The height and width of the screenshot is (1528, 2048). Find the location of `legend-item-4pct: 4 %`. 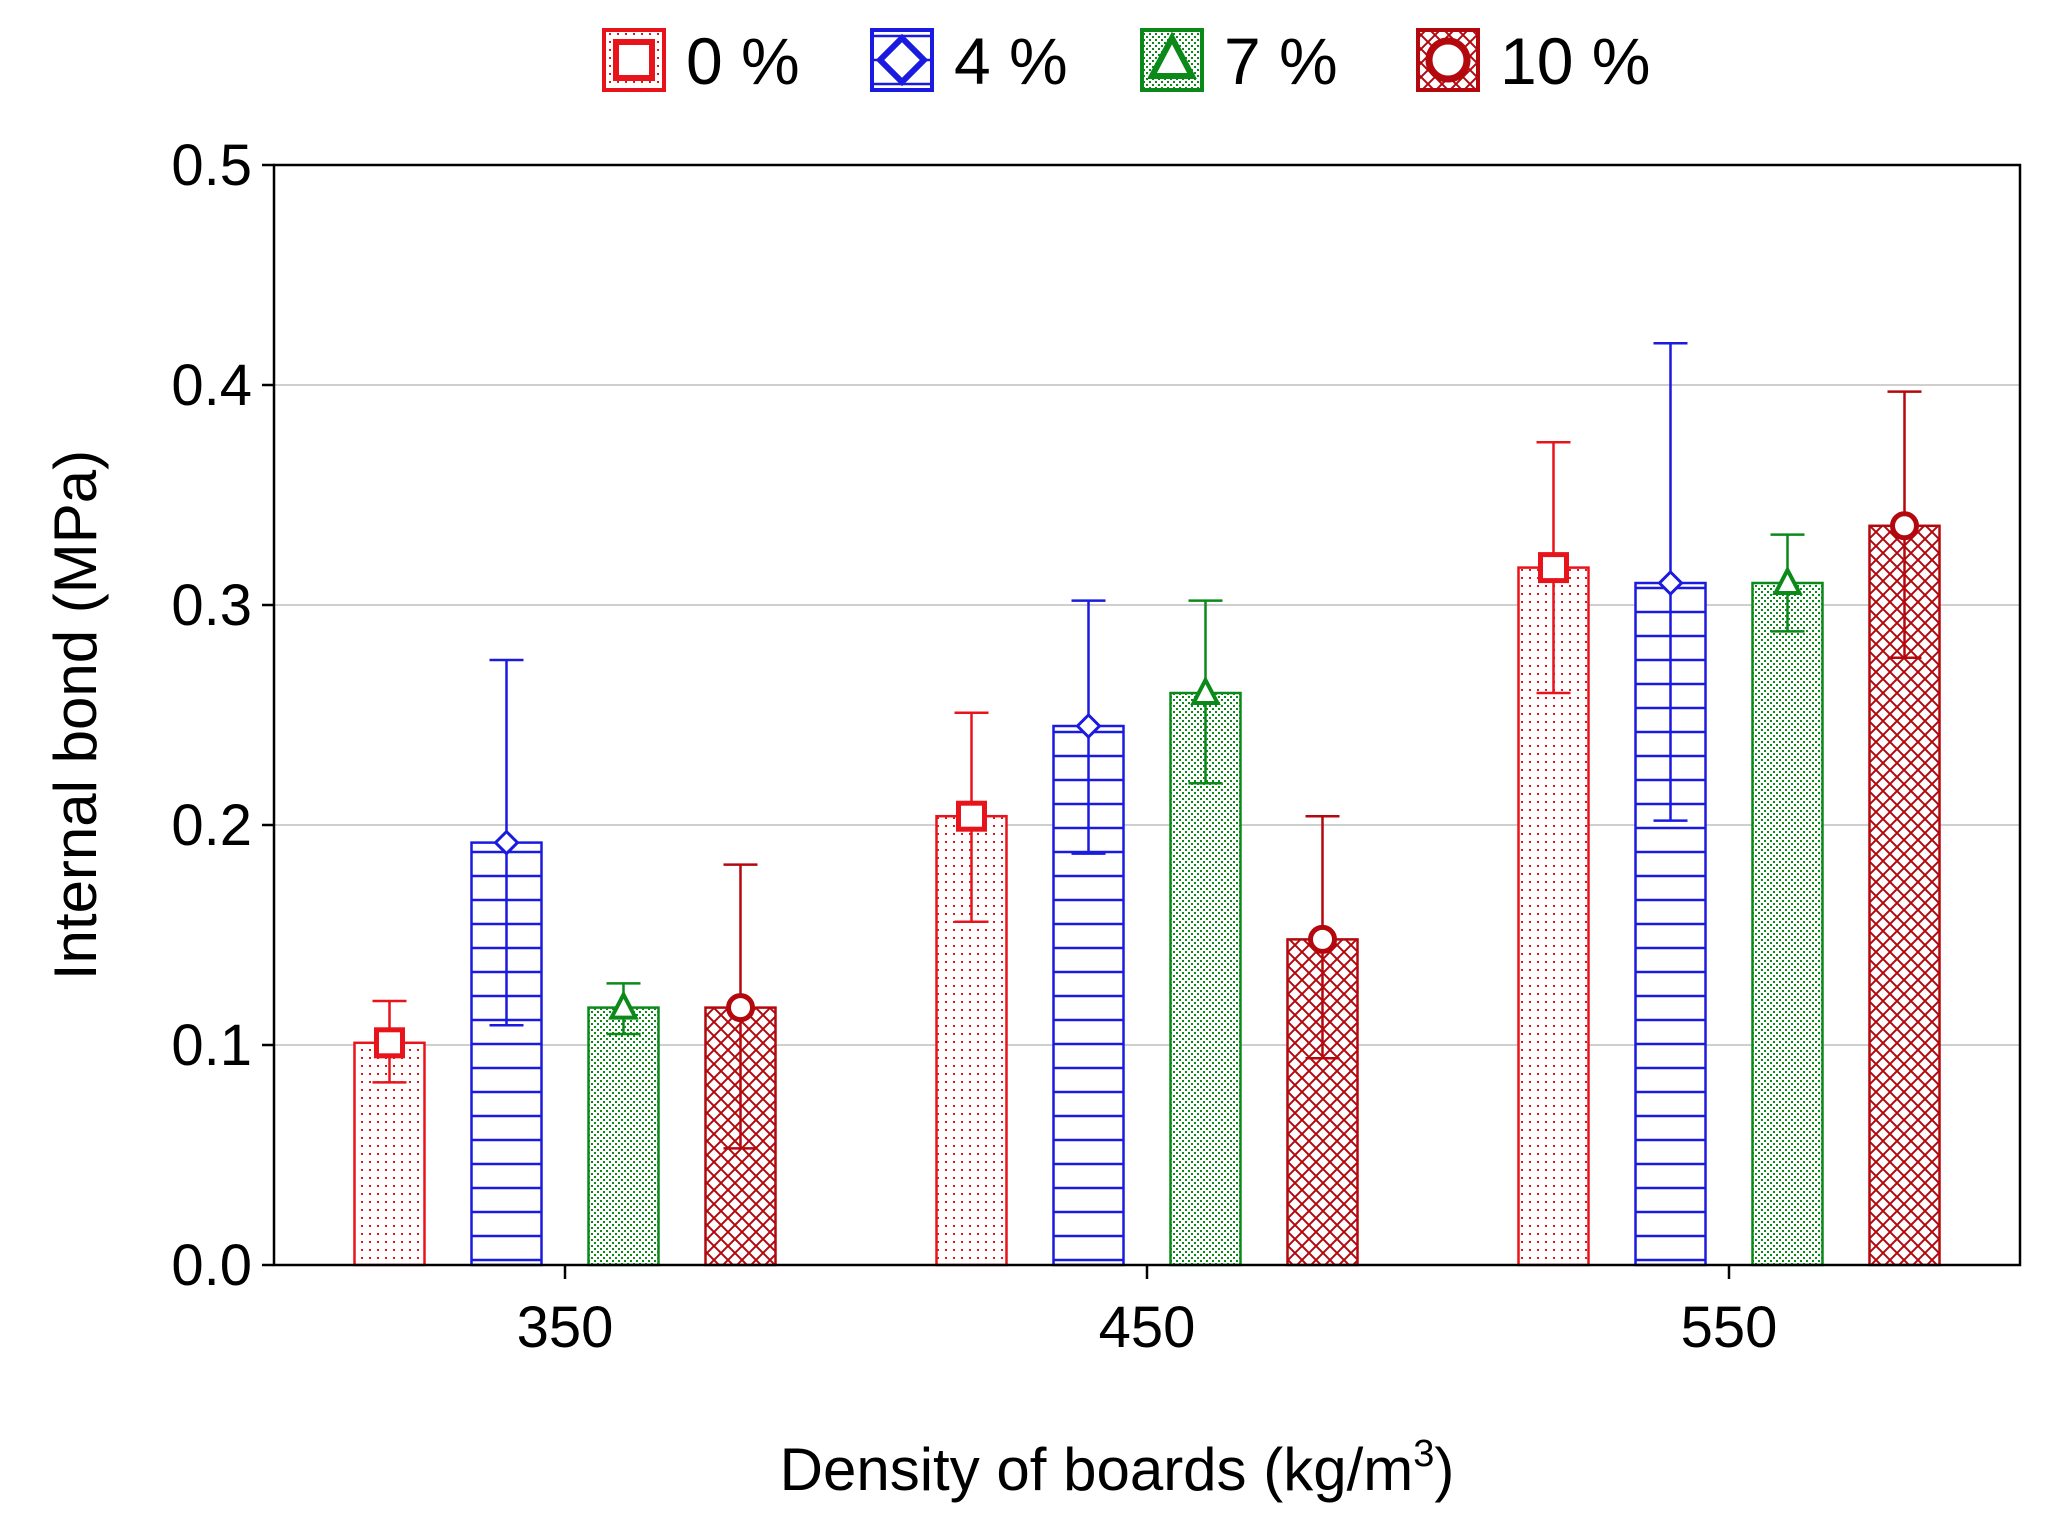

legend-item-4pct: 4 % is located at coordinates (969, 61).